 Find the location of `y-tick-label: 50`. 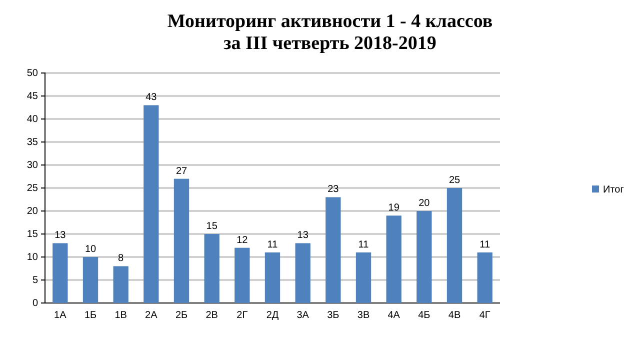

y-tick-label: 50 is located at coordinates (32, 74).